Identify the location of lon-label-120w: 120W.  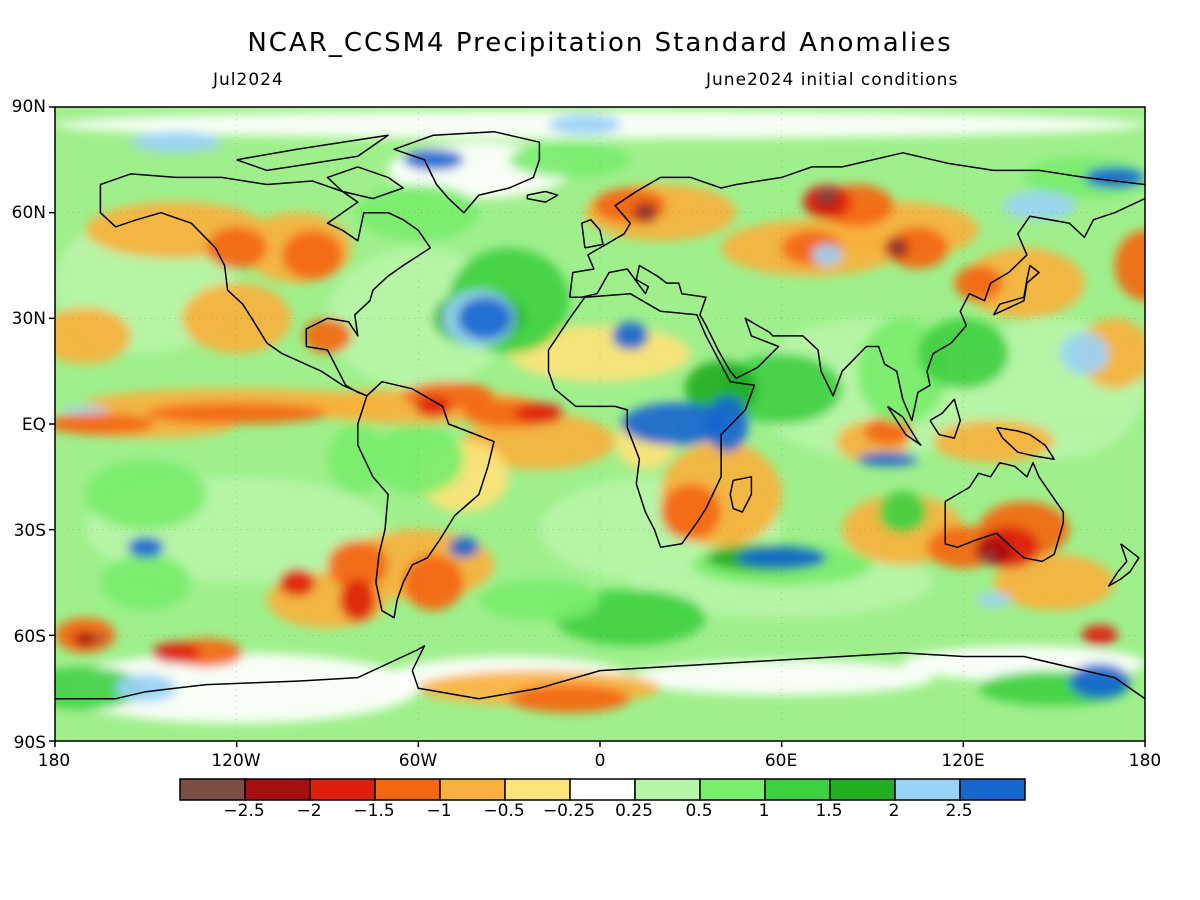
(236, 761).